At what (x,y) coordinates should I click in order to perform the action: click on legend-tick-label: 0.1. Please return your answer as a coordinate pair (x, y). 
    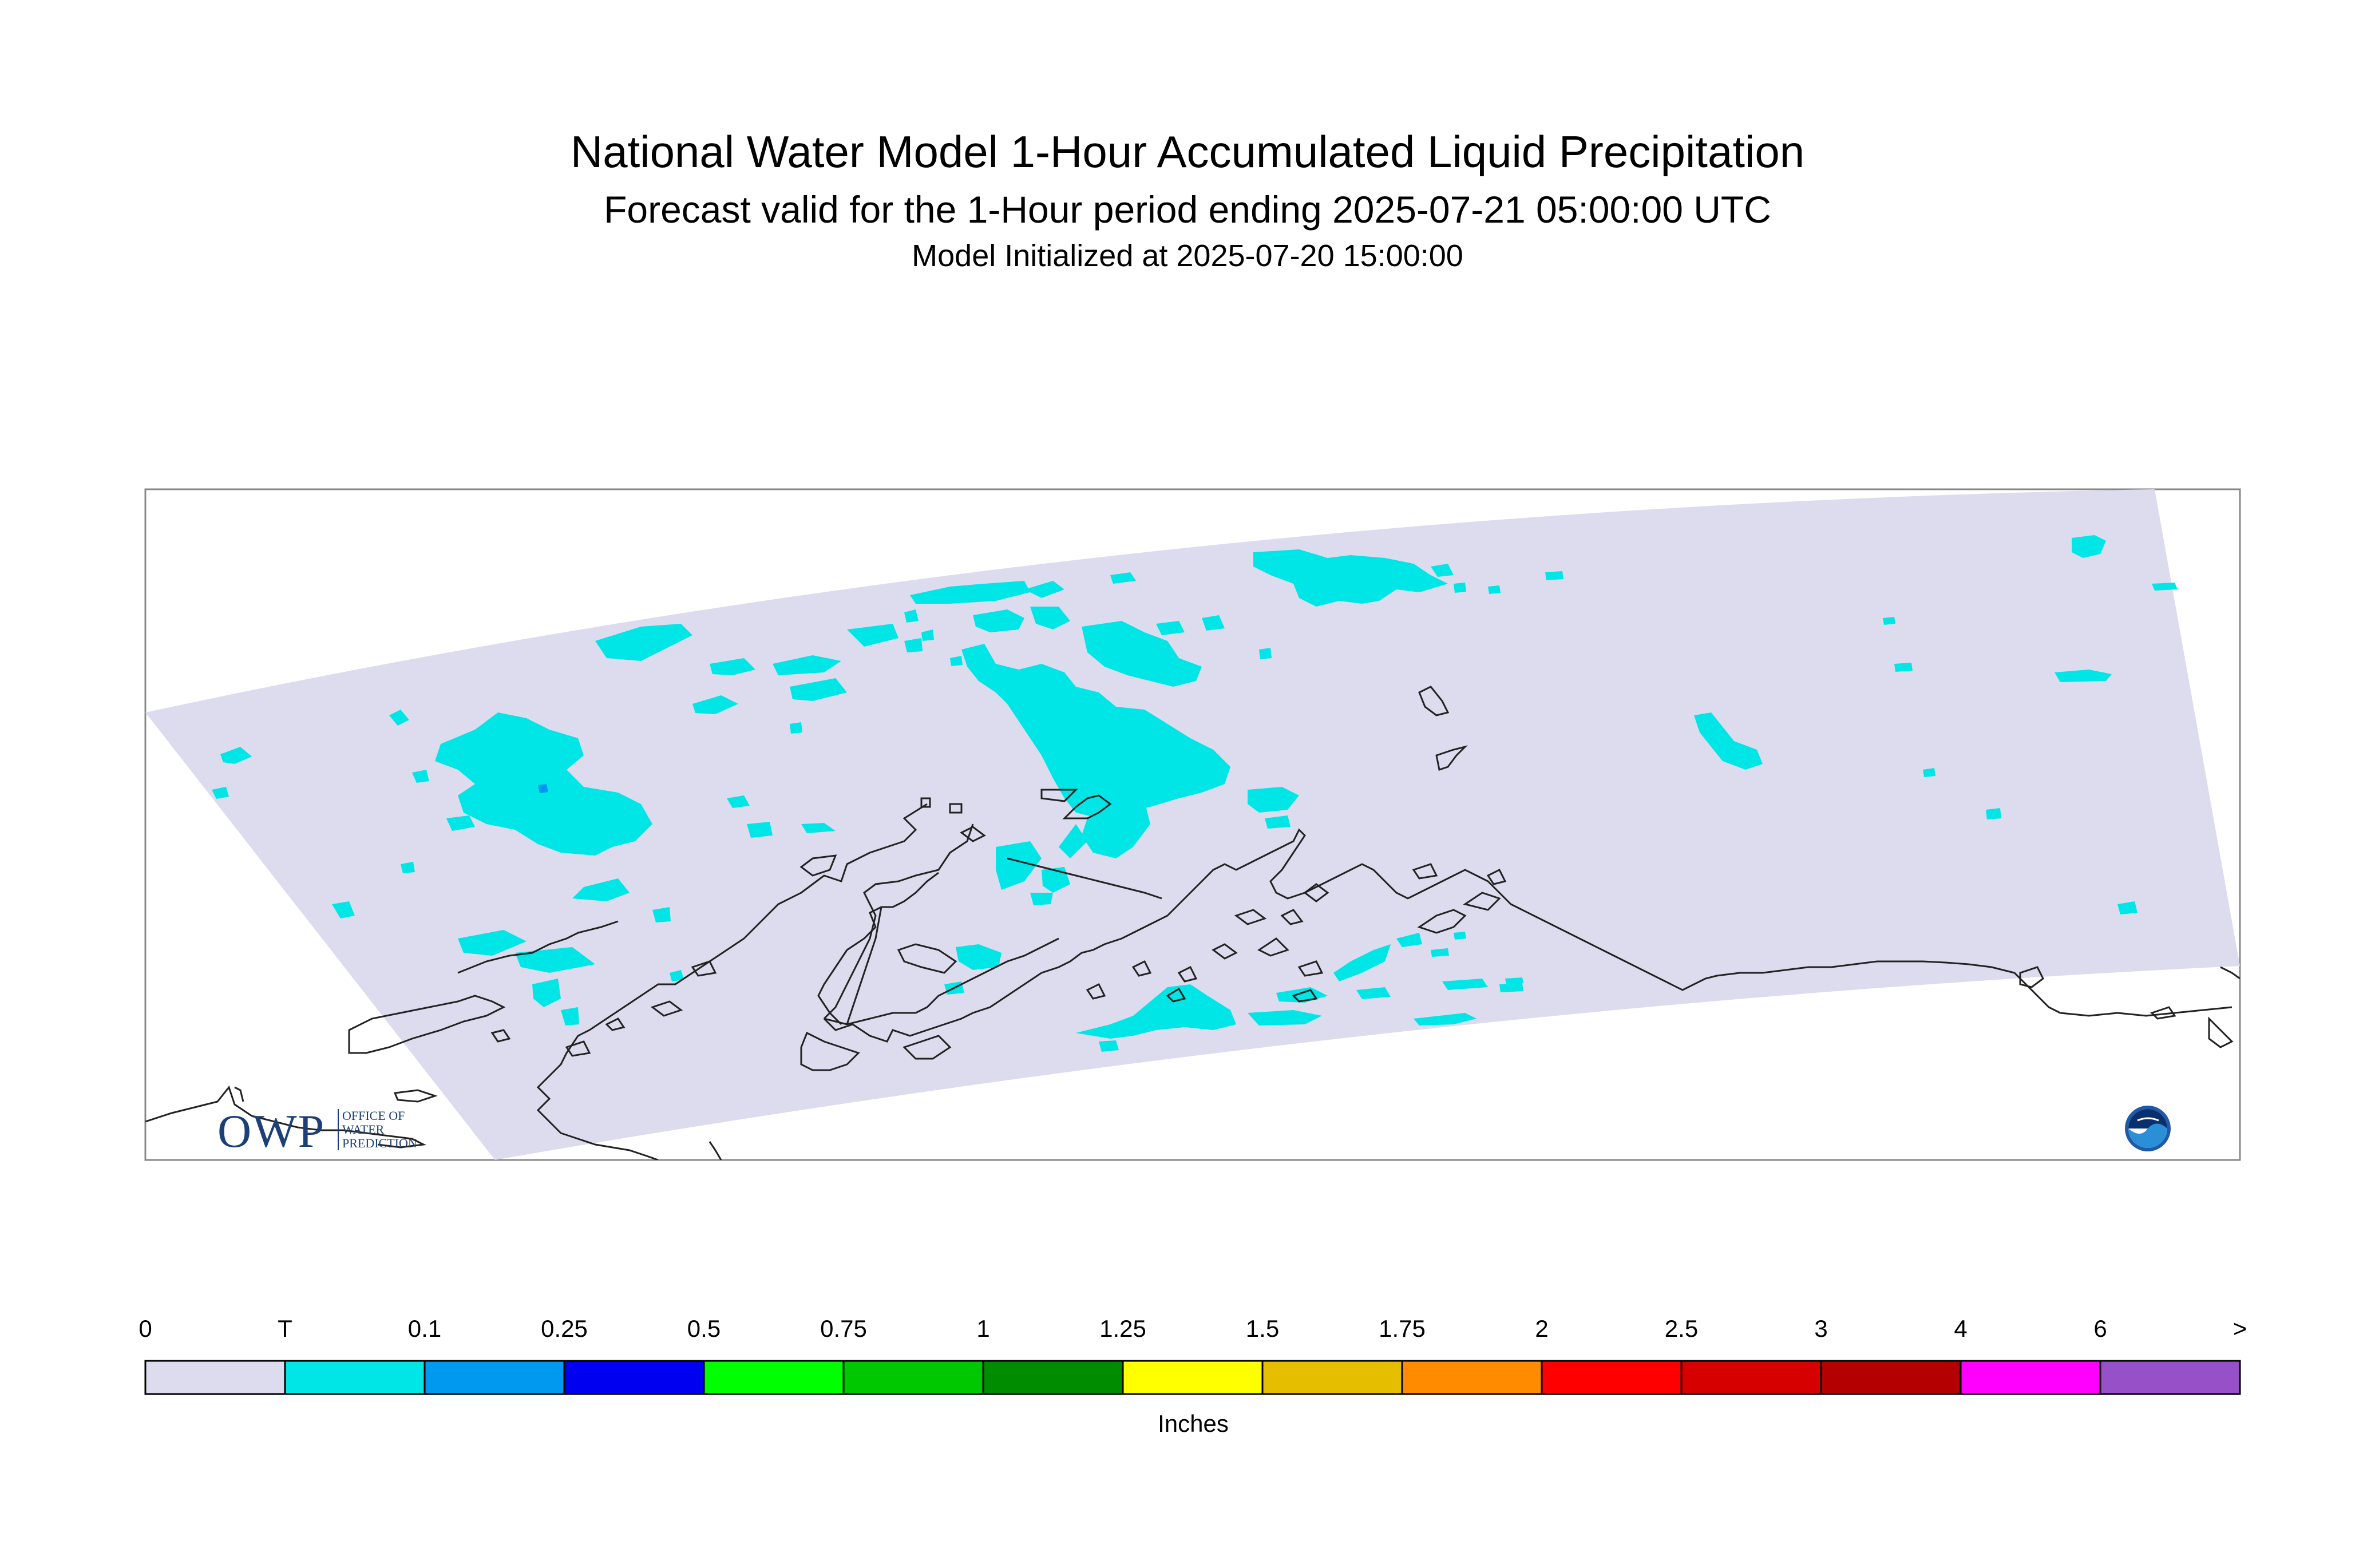
    Looking at the image, I should click on (424, 1328).